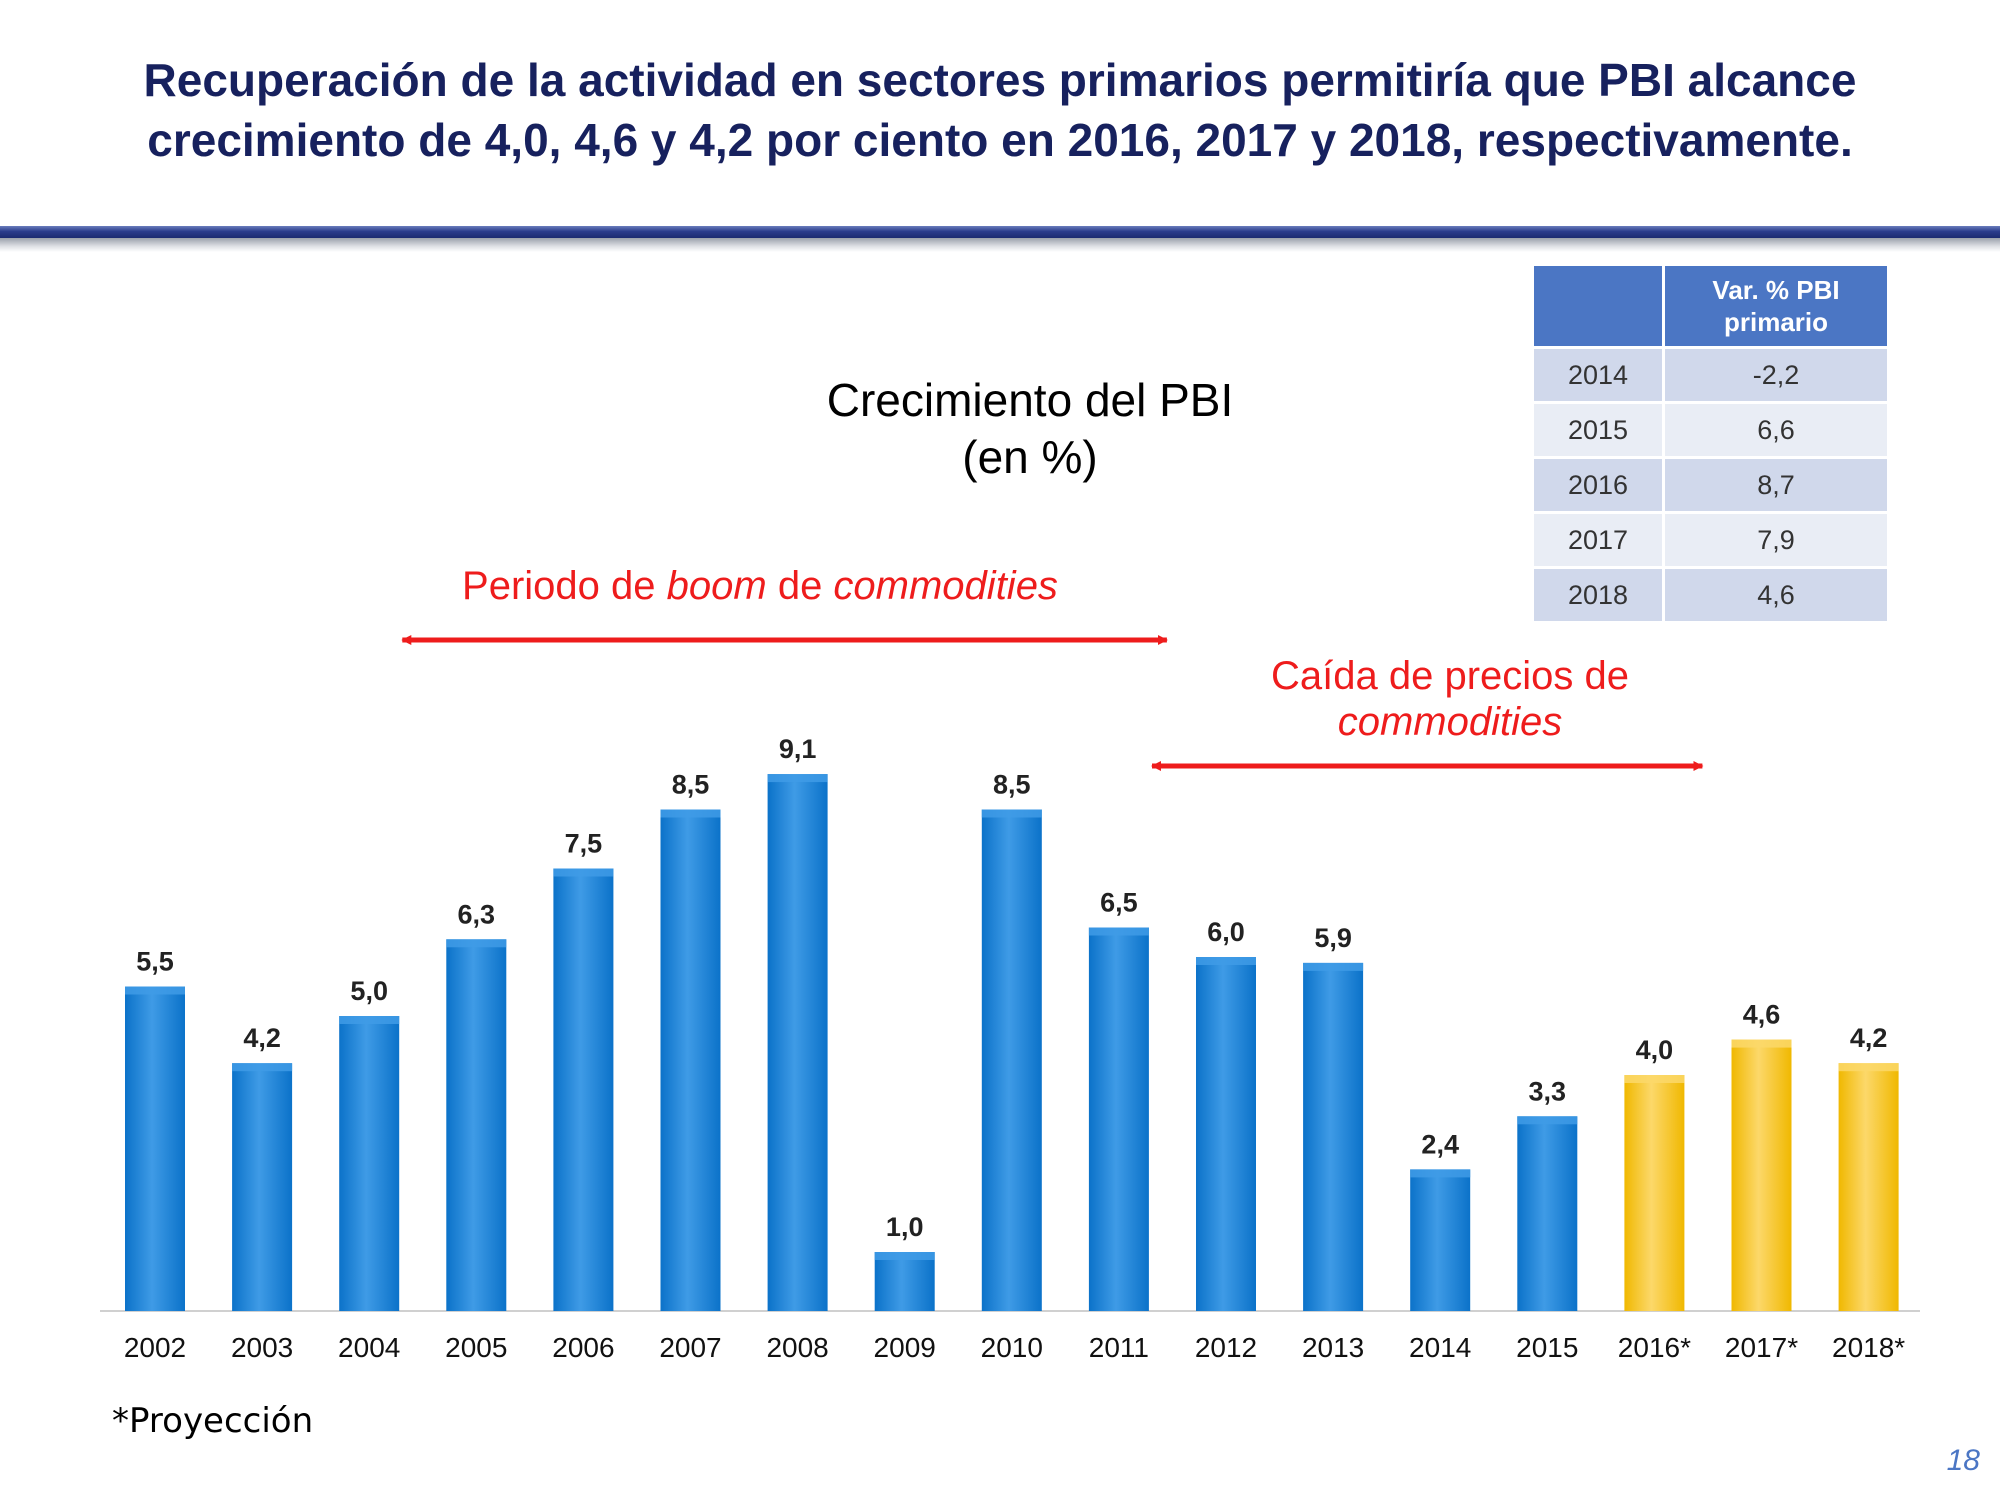  I want to click on table-row: 2015 6,6, so click(1710, 430).